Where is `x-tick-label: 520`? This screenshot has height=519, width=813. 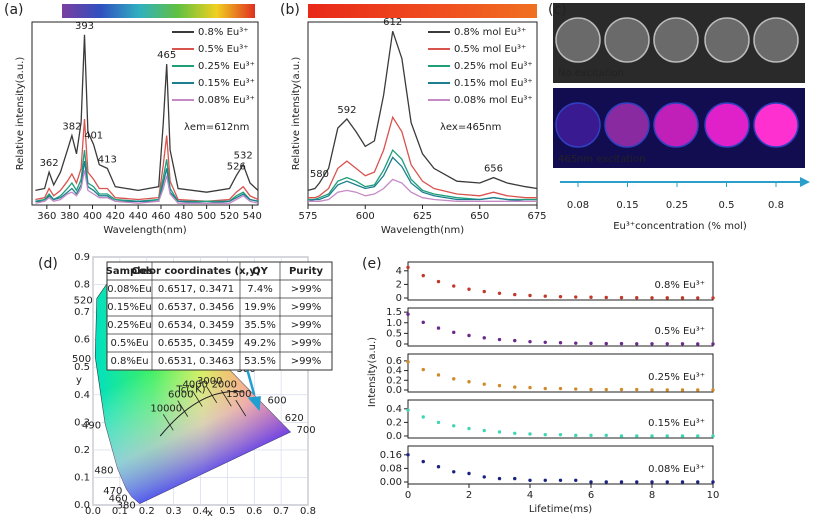 x-tick-label: 520 is located at coordinates (229, 216).